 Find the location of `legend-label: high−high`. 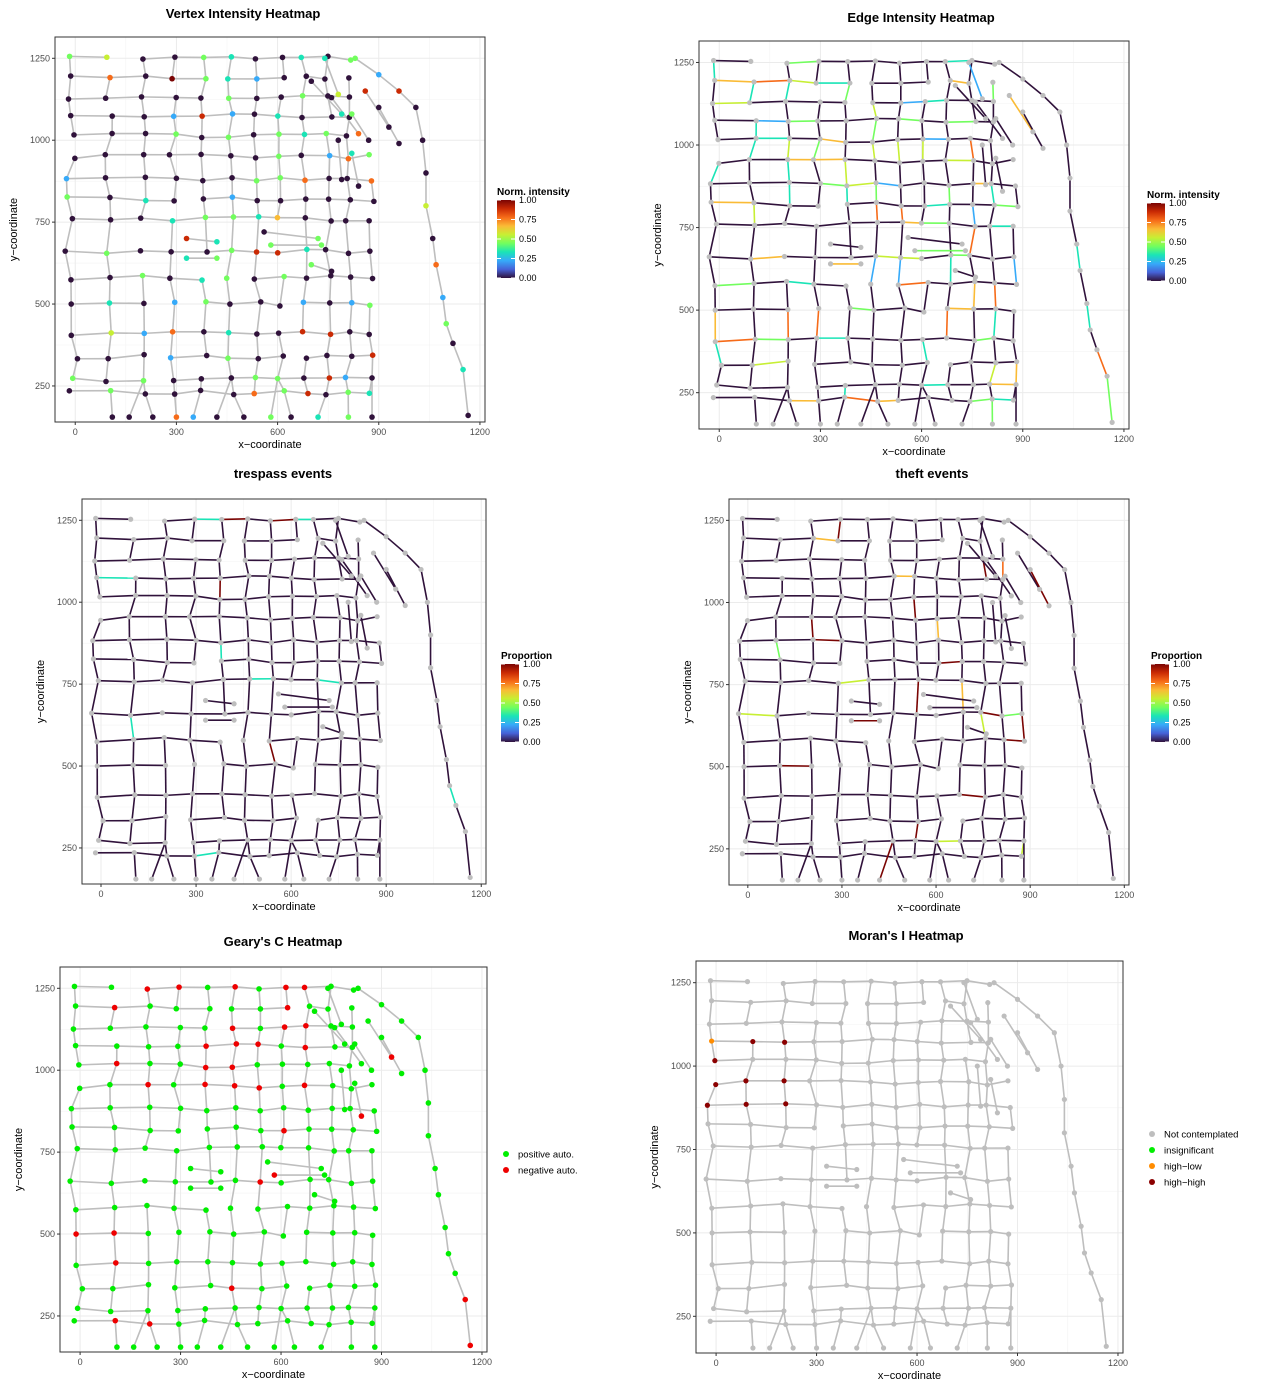

legend-label: high−high is located at coordinates (1184, 1183).